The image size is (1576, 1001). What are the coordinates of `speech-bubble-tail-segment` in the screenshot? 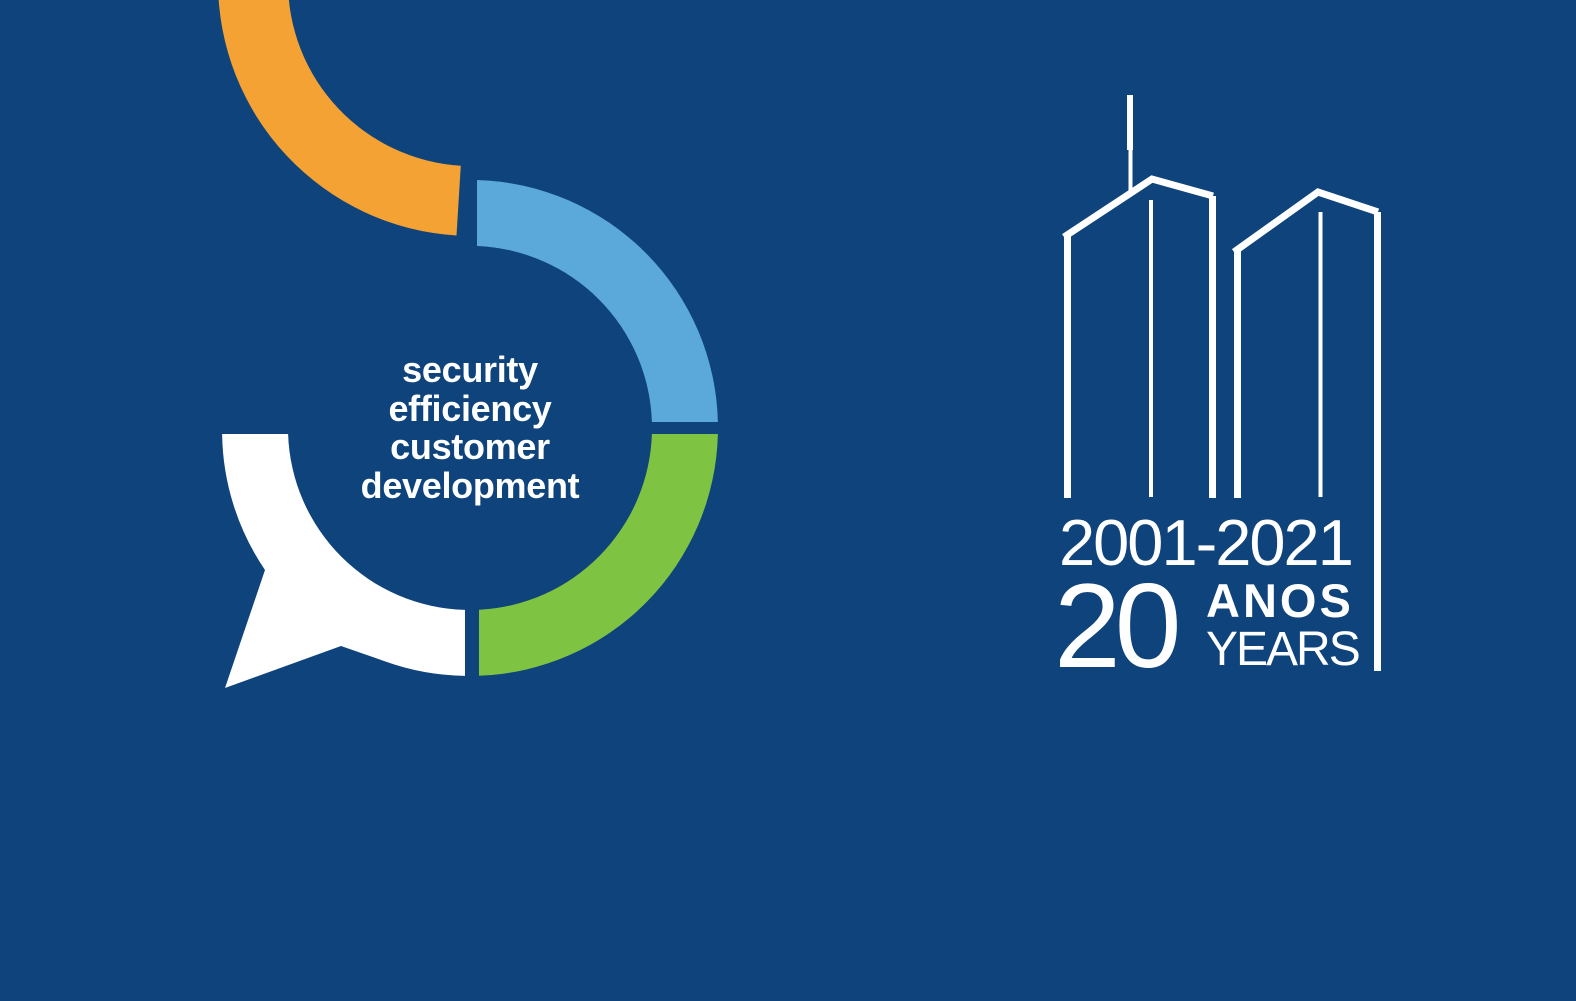 It's located at (343, 561).